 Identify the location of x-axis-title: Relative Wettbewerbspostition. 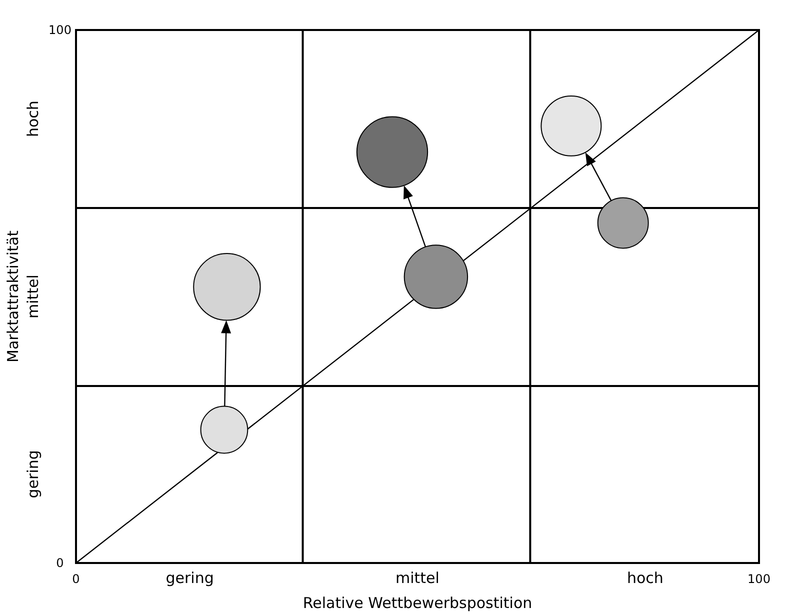
(417, 603).